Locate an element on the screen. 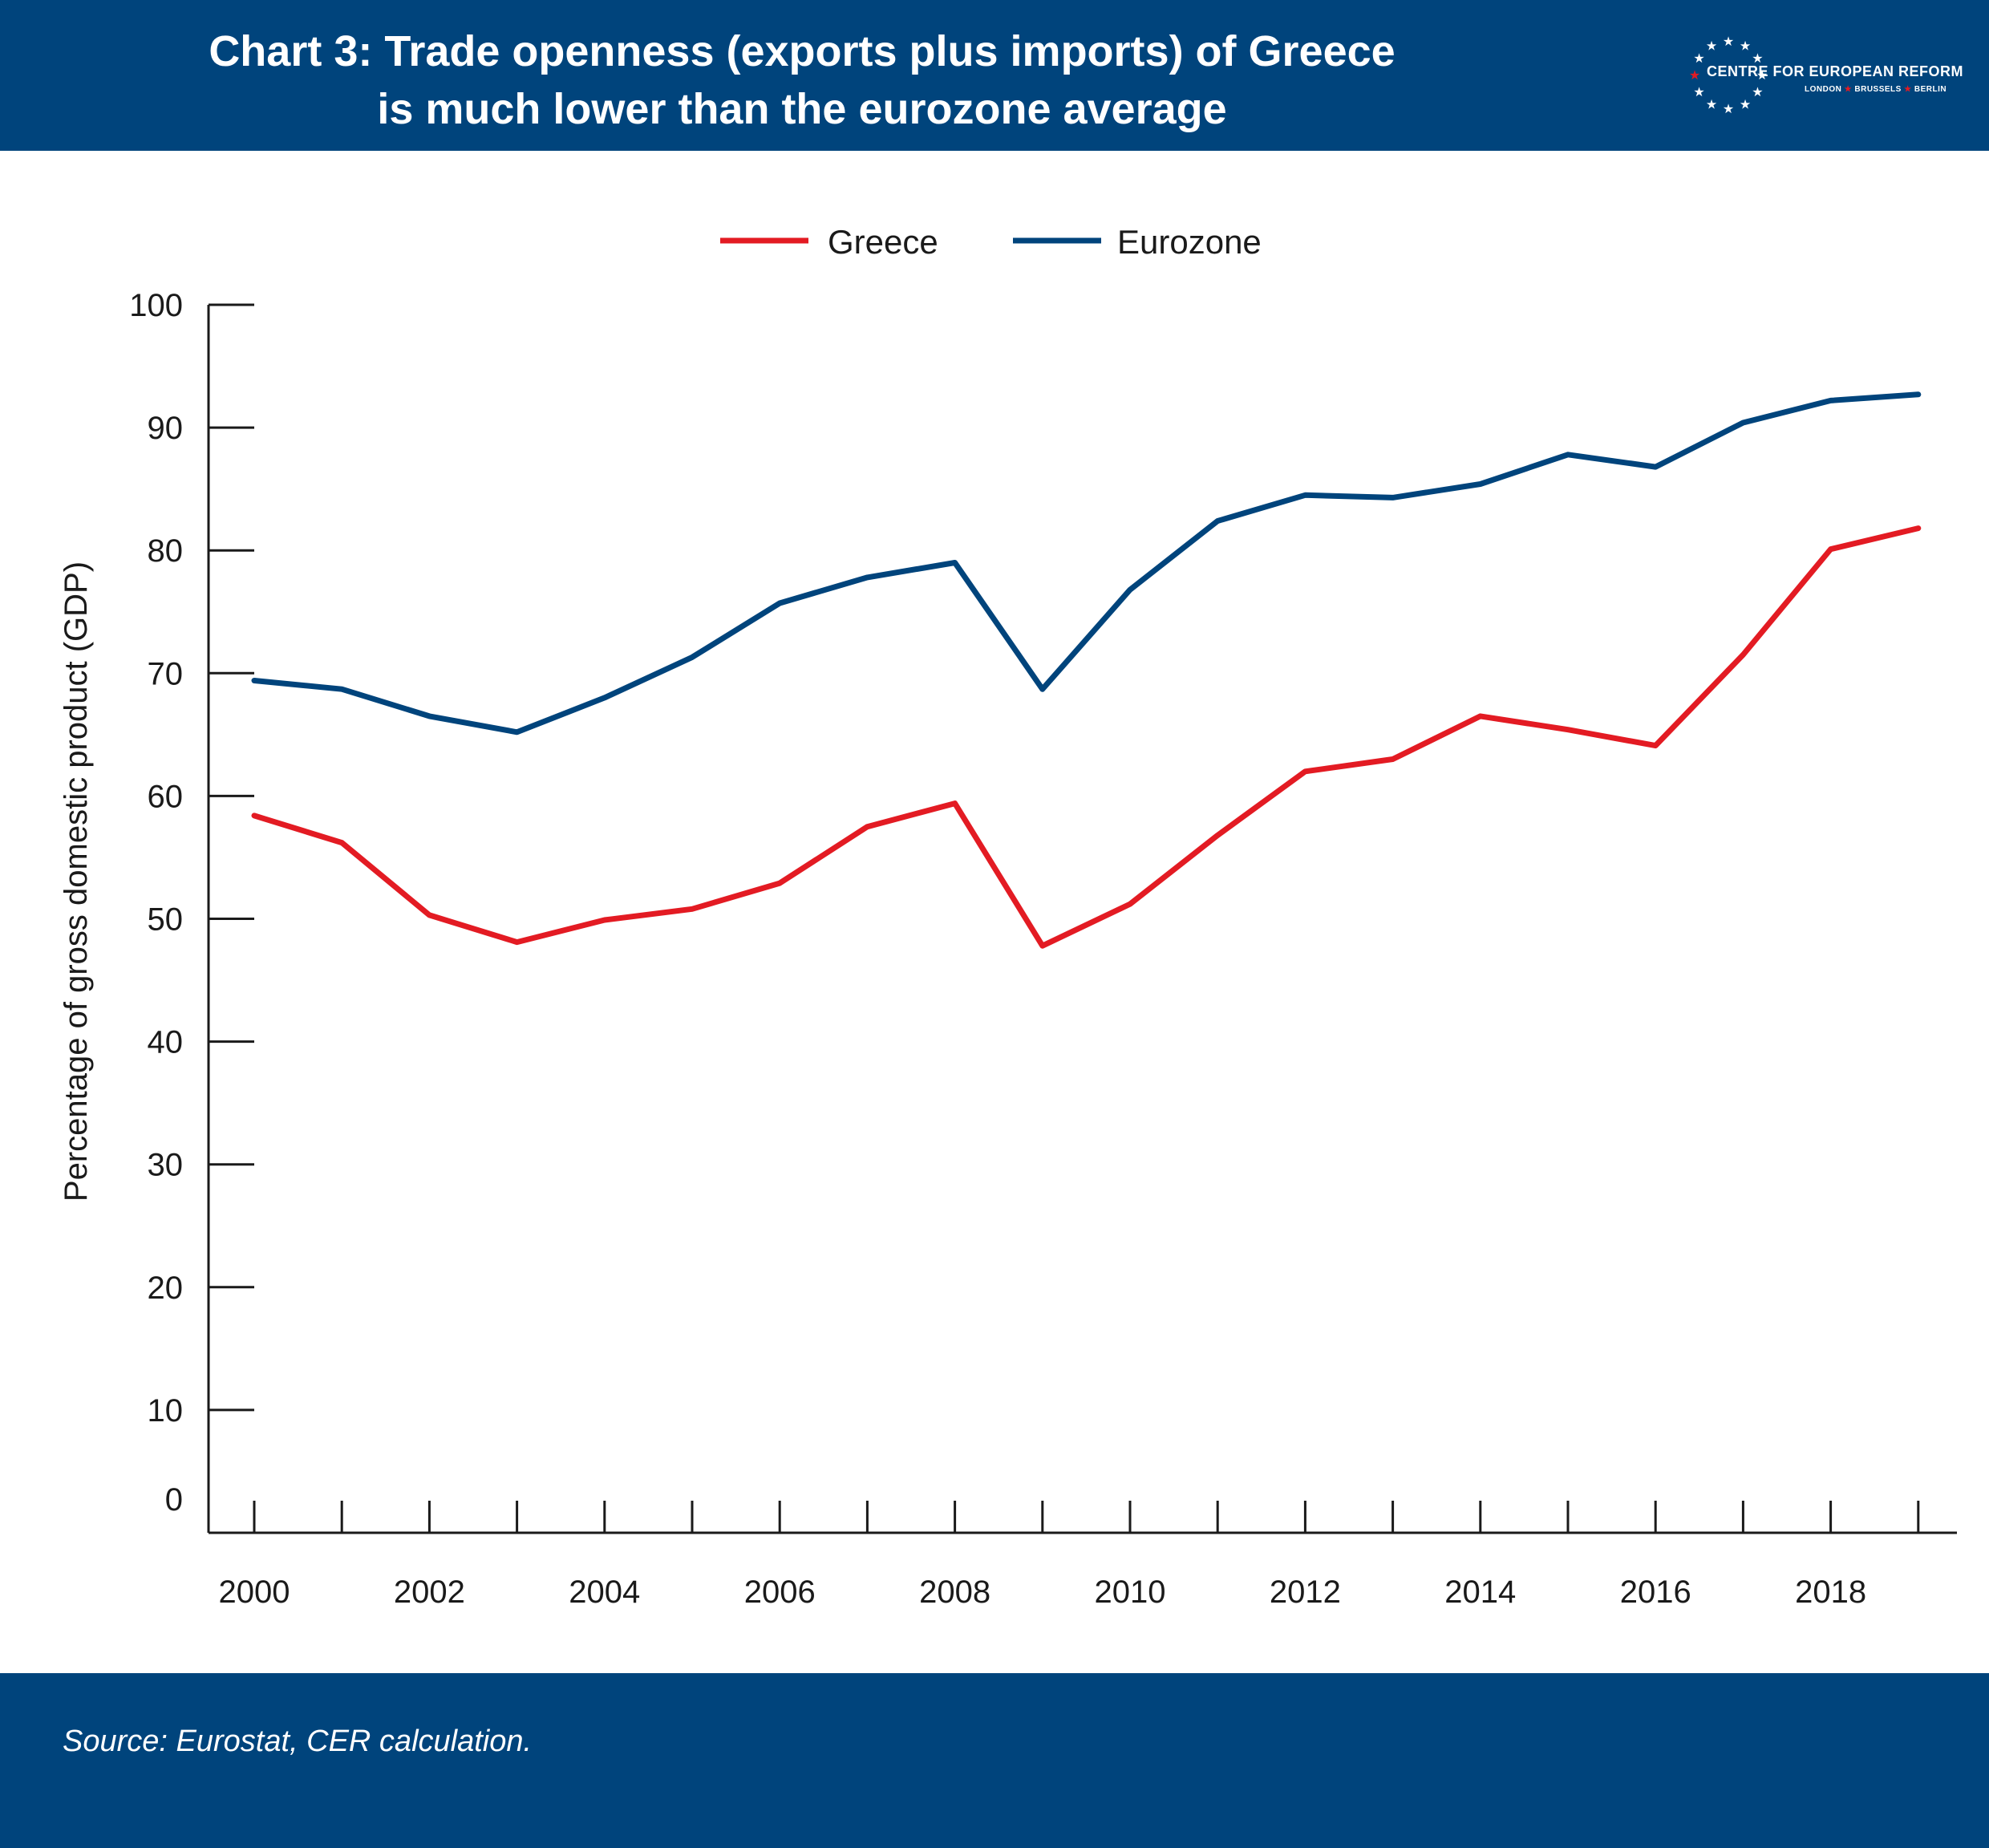  y-tick-label: 50 is located at coordinates (166, 920).